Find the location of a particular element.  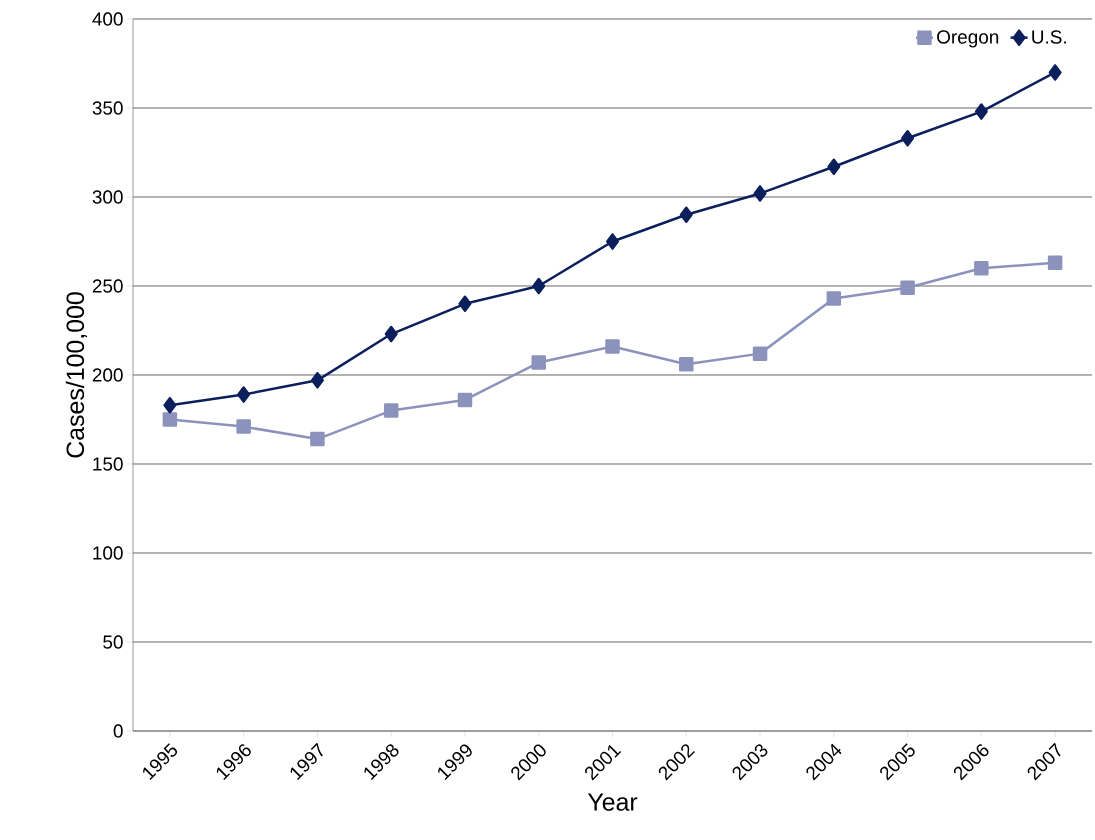

y-tick-label: 200 is located at coordinates (107, 375).